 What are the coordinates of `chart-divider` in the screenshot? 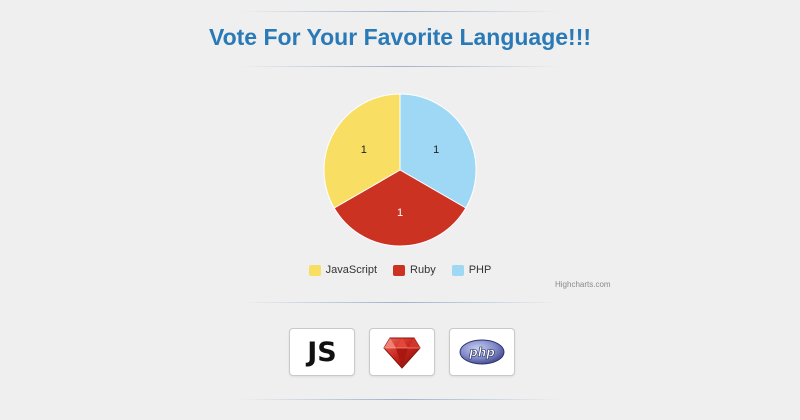 It's located at (400, 302).